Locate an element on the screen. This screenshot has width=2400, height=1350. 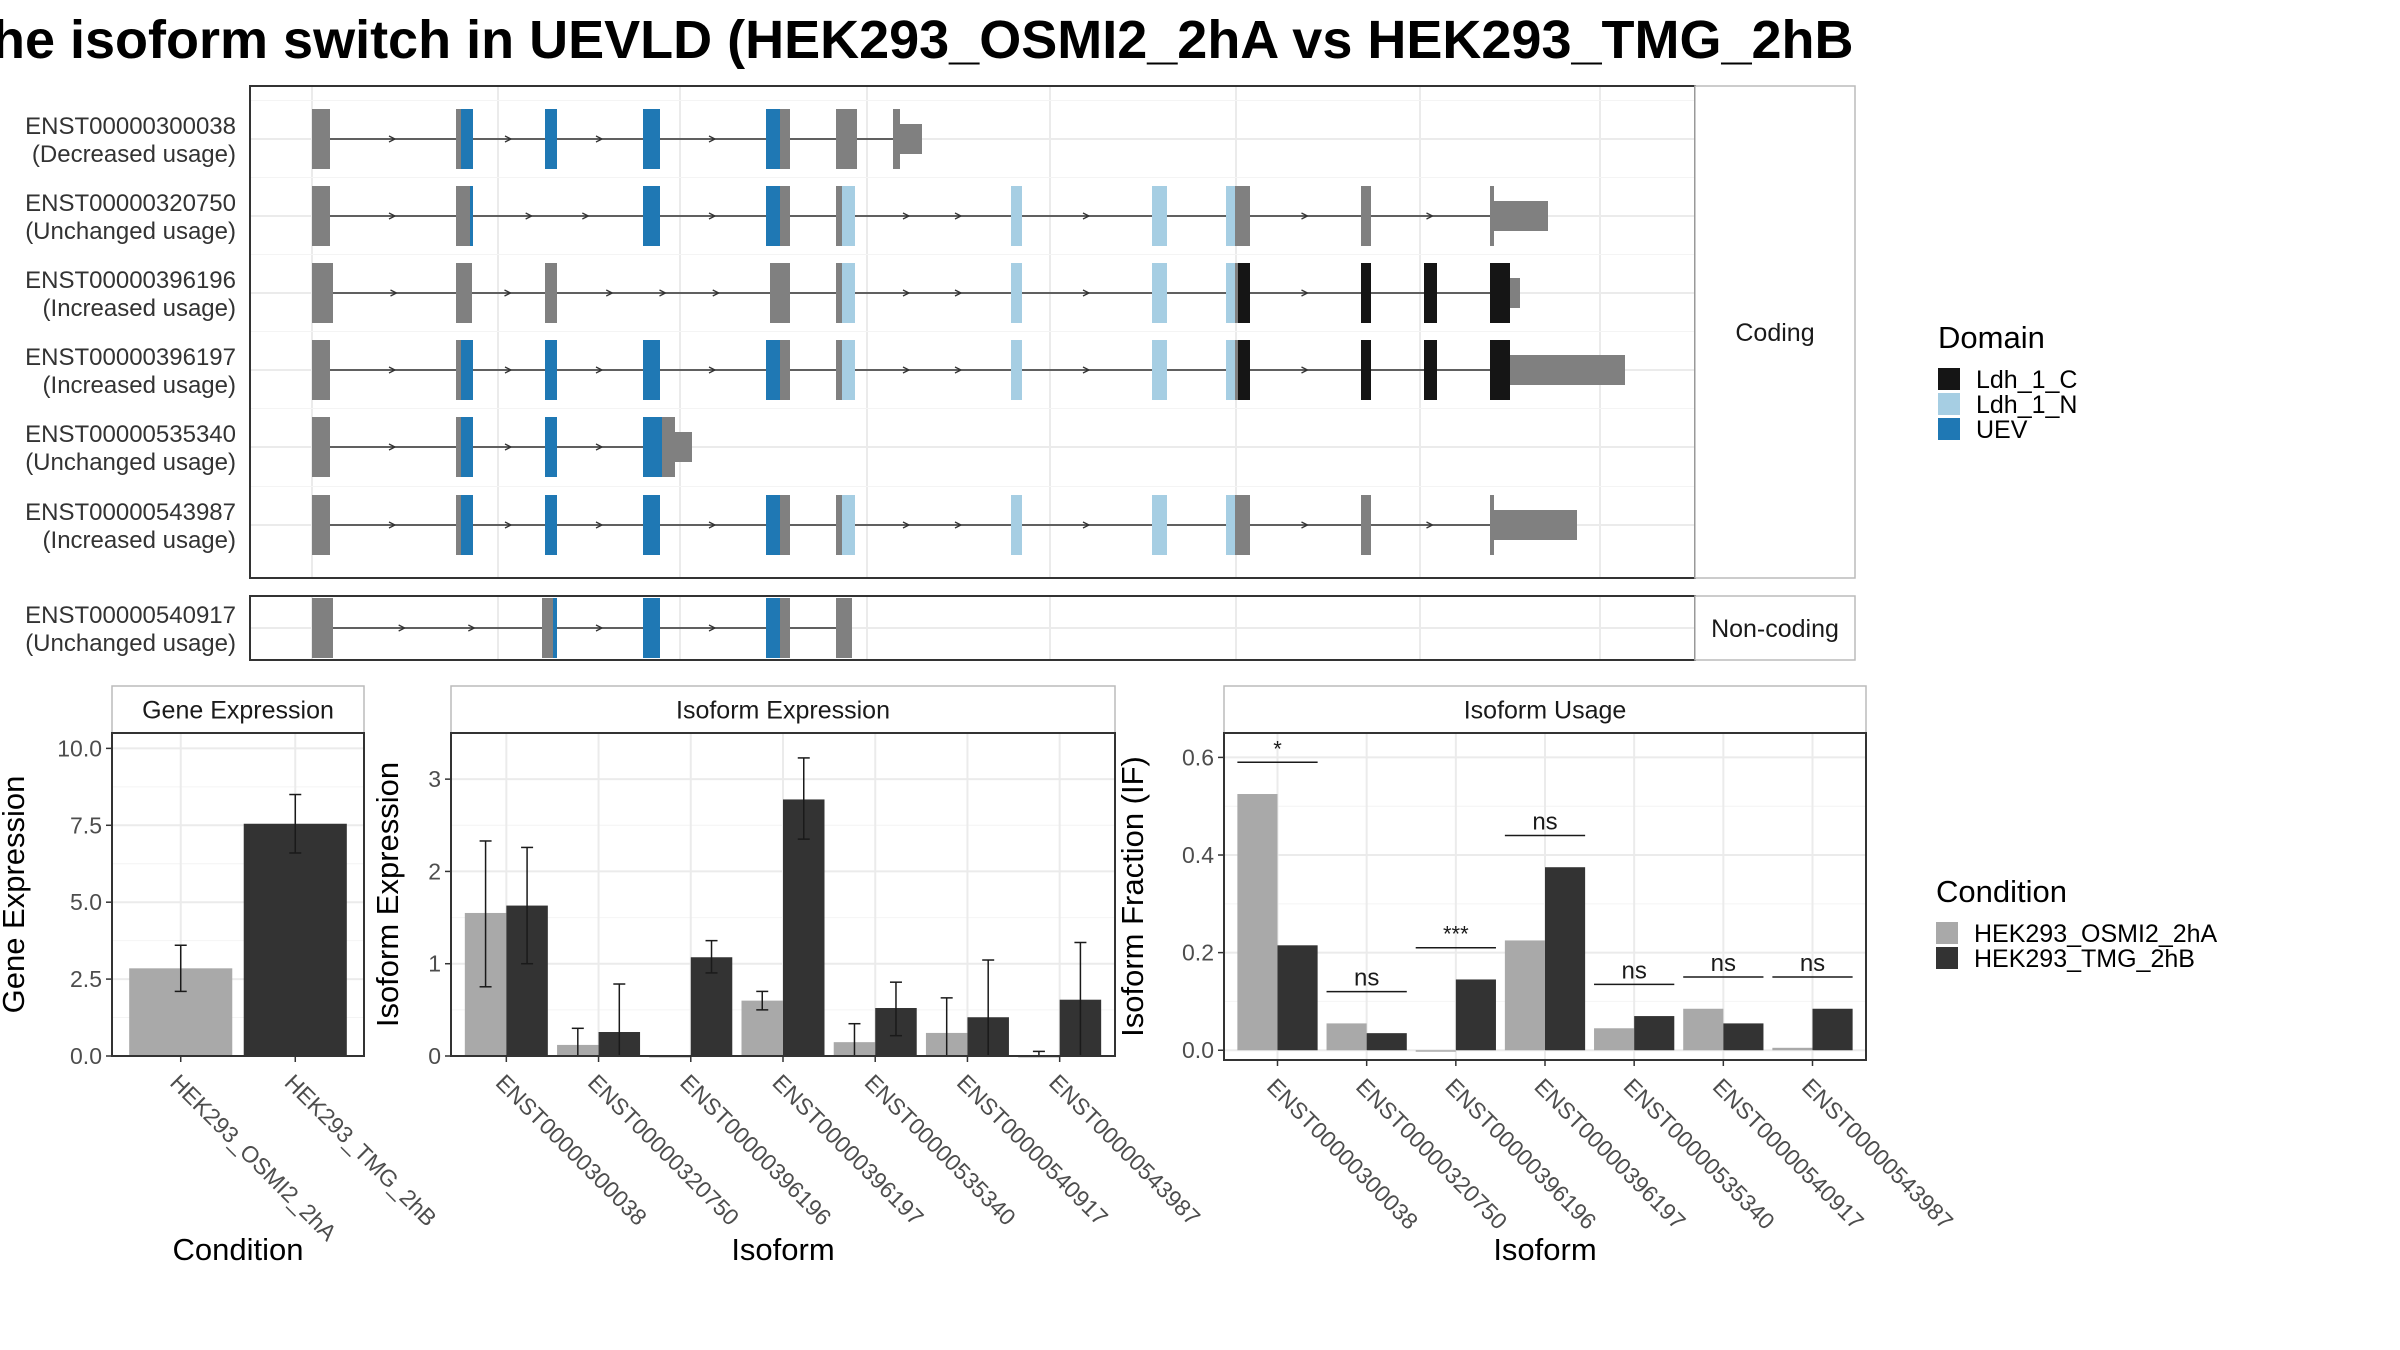
transcript-ENST00000540917 is located at coordinates (582, 628).